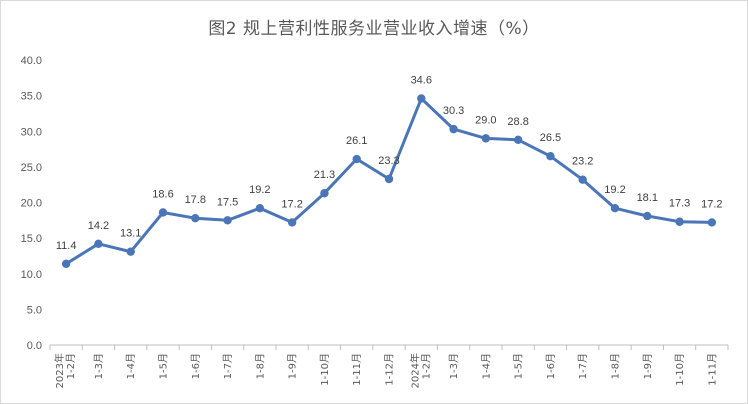 The height and width of the screenshot is (404, 748). Describe the element at coordinates (679, 204) in the screenshot. I see `data-label: 17.3` at that location.